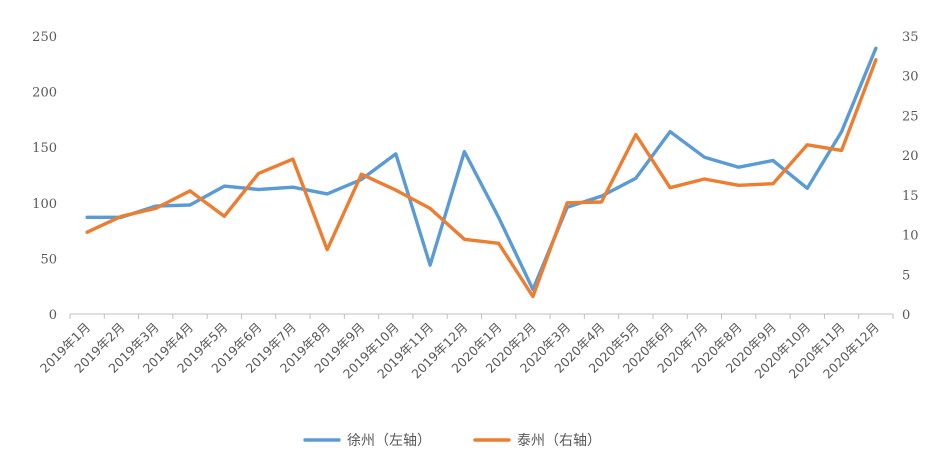  I want to click on y-right-tick-label: 35, so click(910, 37).